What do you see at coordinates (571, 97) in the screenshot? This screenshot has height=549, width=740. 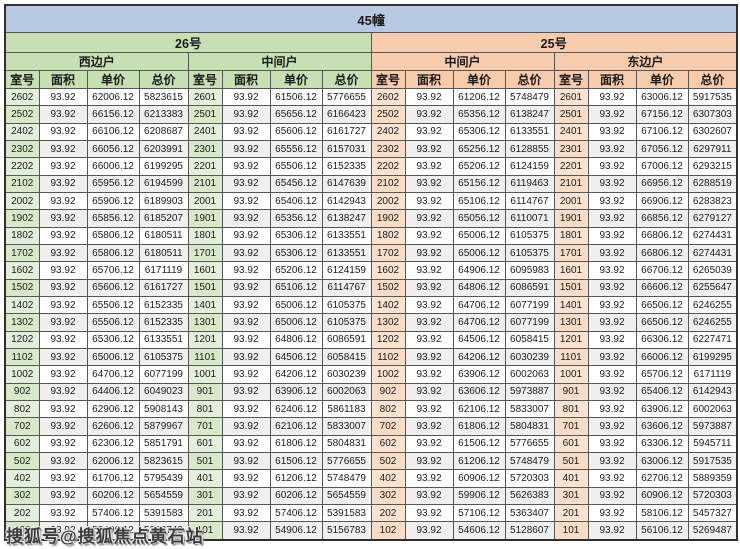 I see `room-number-cell: 2601` at bounding box center [571, 97].